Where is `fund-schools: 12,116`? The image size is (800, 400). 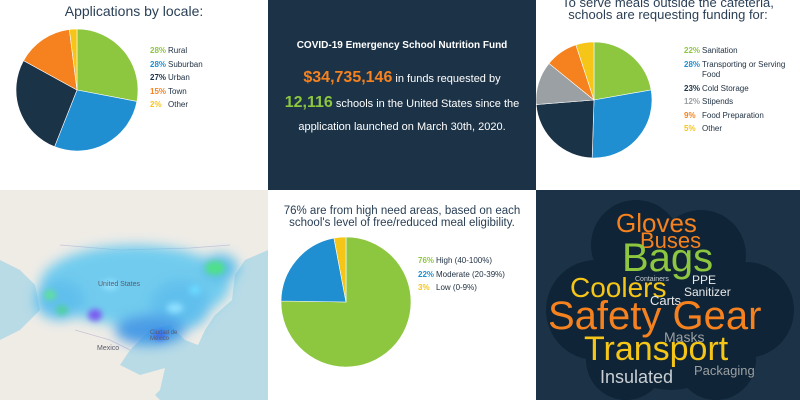
fund-schools: 12,116 is located at coordinates (308, 102).